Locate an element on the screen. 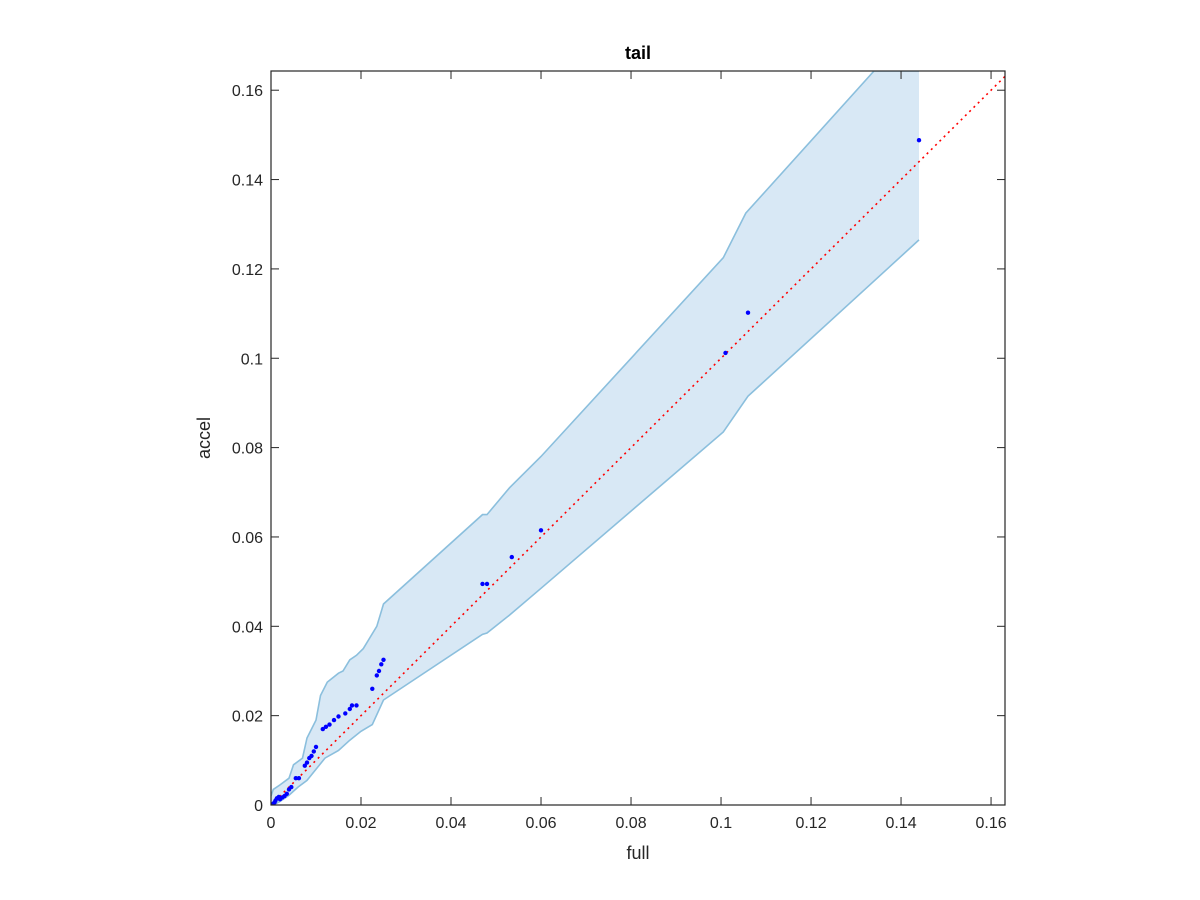 The width and height of the screenshot is (1200, 900). x-tick-label: 0.12 is located at coordinates (810, 823).